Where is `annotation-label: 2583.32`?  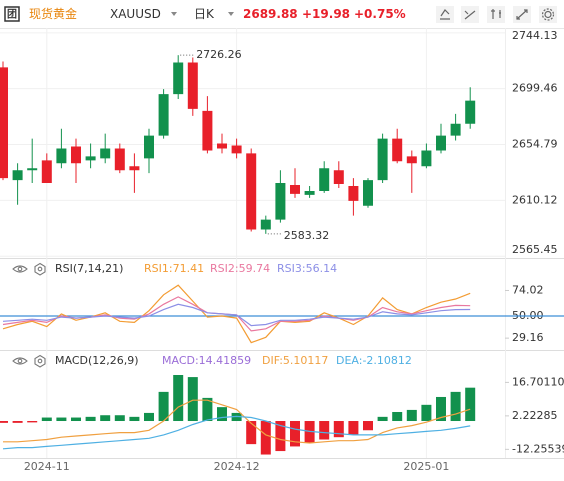 annotation-label: 2583.32 is located at coordinates (307, 235).